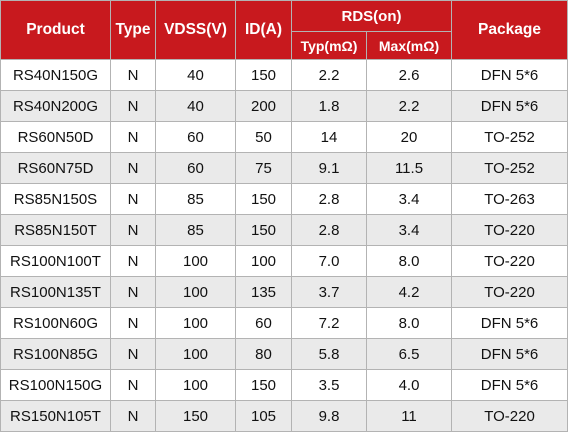  I want to click on cell-id: 50, so click(263, 137).